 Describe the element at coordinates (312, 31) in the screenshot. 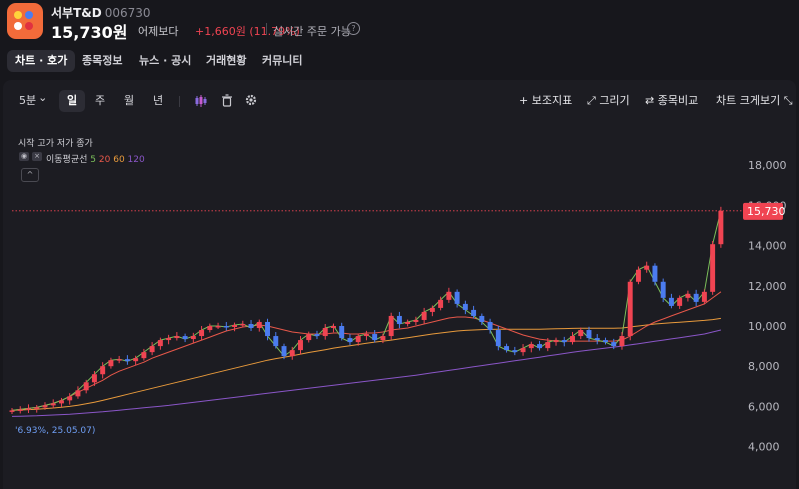

I see `realtime-status: 실시간 주문 가능` at that location.